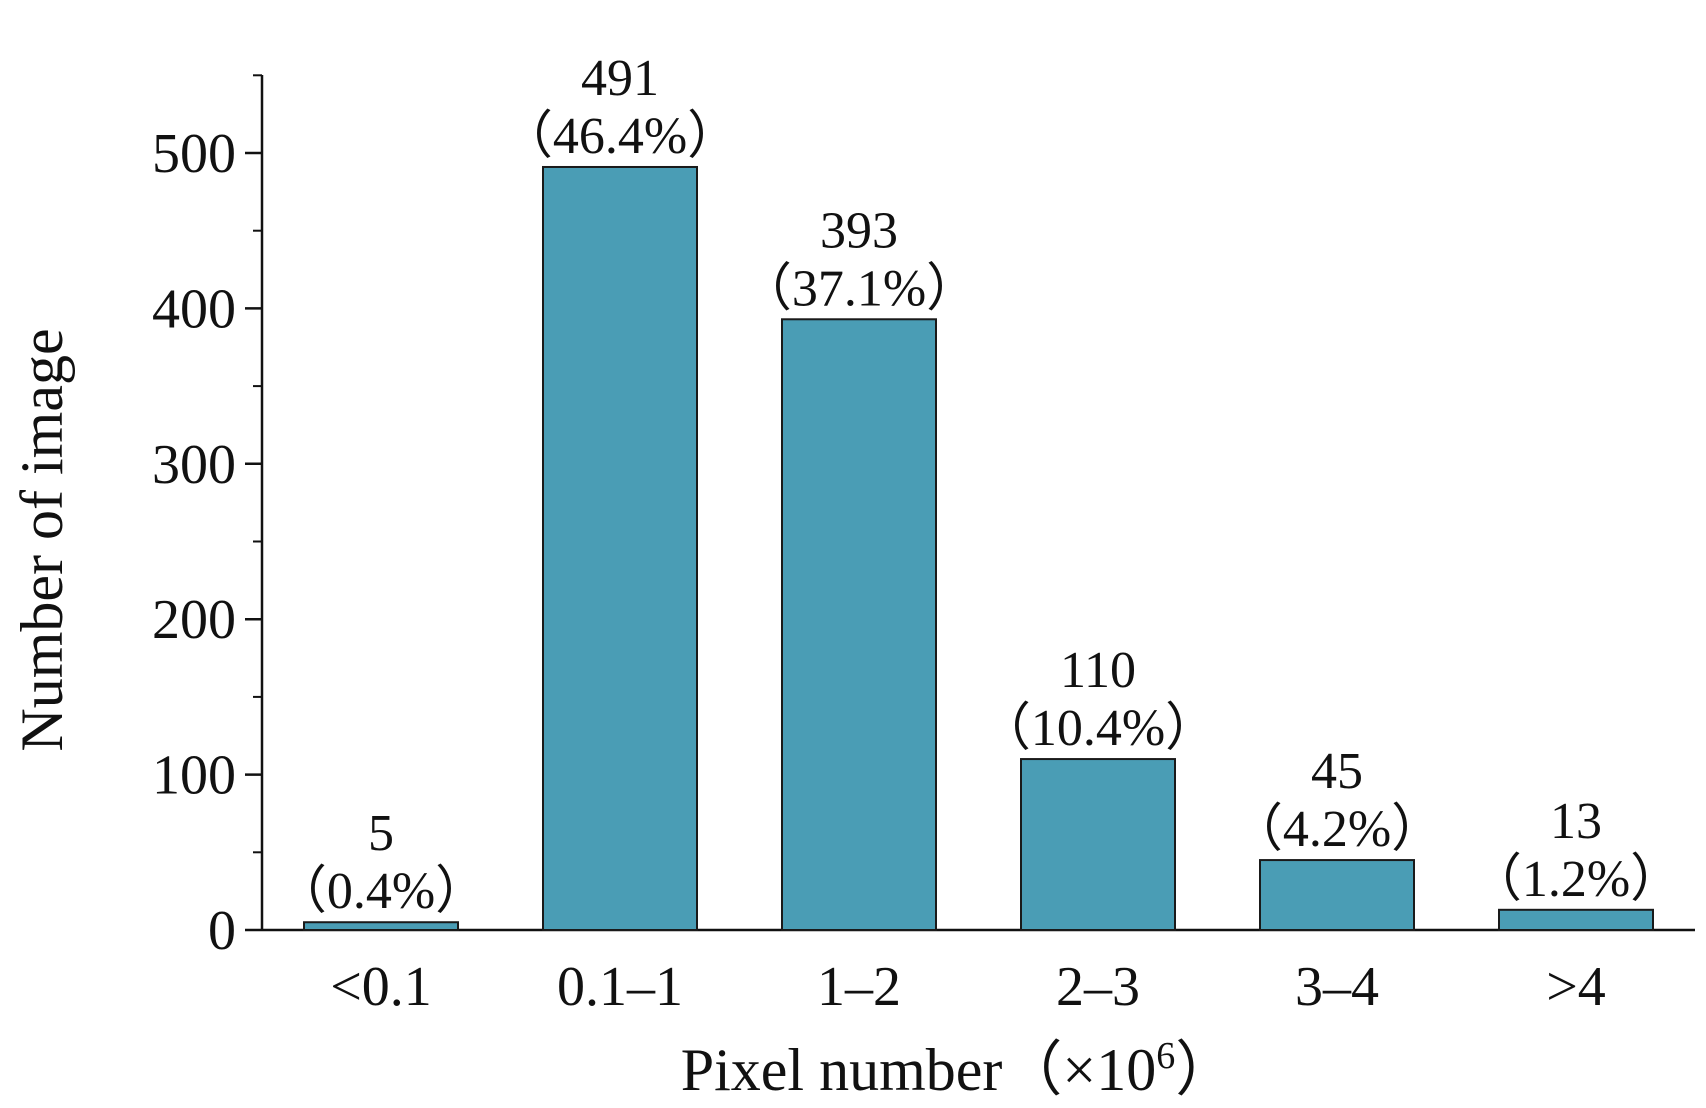 The height and width of the screenshot is (1108, 1706). Describe the element at coordinates (1205, 1070) in the screenshot. I see `x-axis-title-suffix: ）` at that location.